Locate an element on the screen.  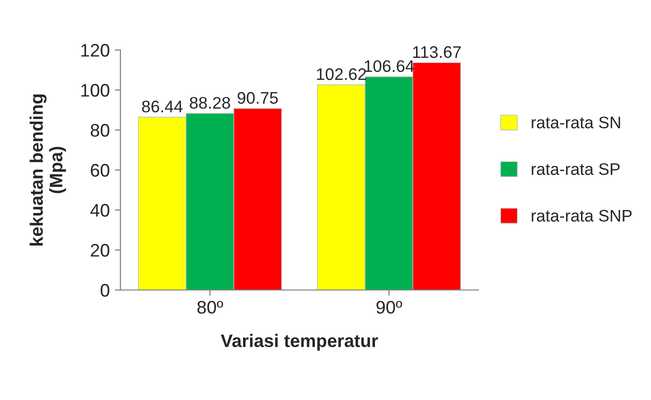
y-tick-label: 20 is located at coordinates (100, 250).